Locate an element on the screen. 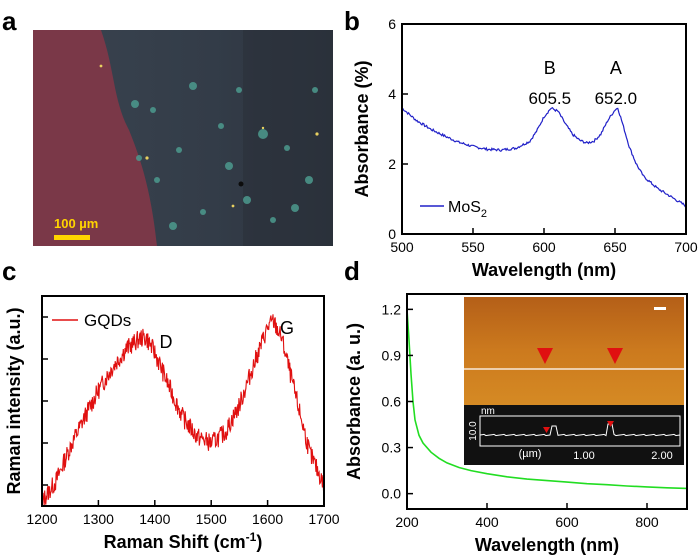 The width and height of the screenshot is (700, 560). x-tick-label-1300: 1300 is located at coordinates (98, 519).